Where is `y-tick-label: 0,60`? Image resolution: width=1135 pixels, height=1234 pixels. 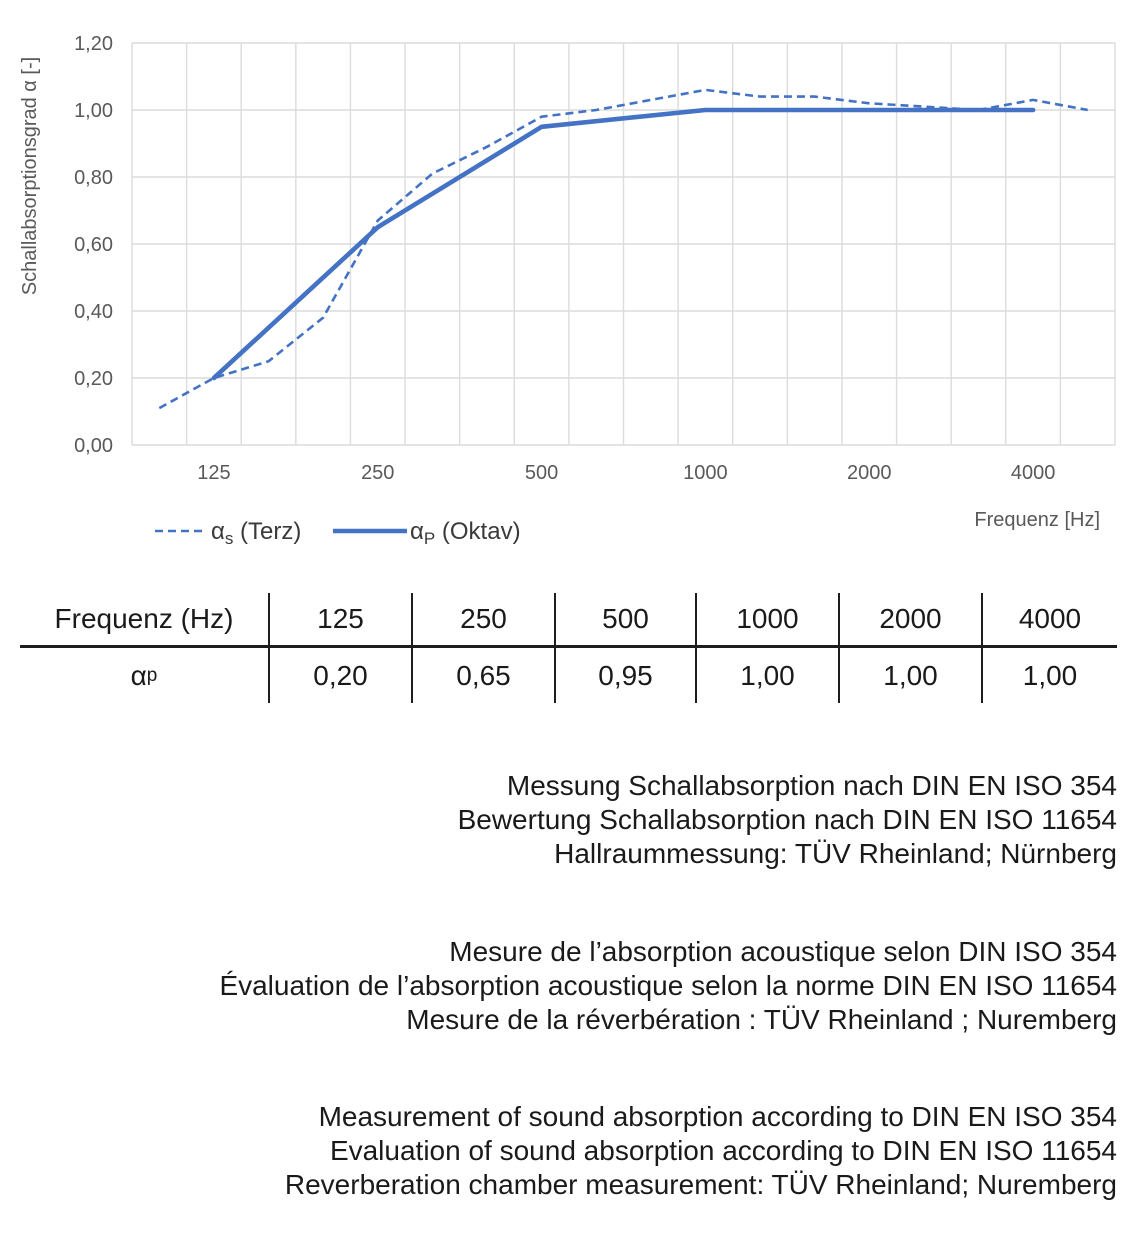
y-tick-label: 0,60 is located at coordinates (93, 245).